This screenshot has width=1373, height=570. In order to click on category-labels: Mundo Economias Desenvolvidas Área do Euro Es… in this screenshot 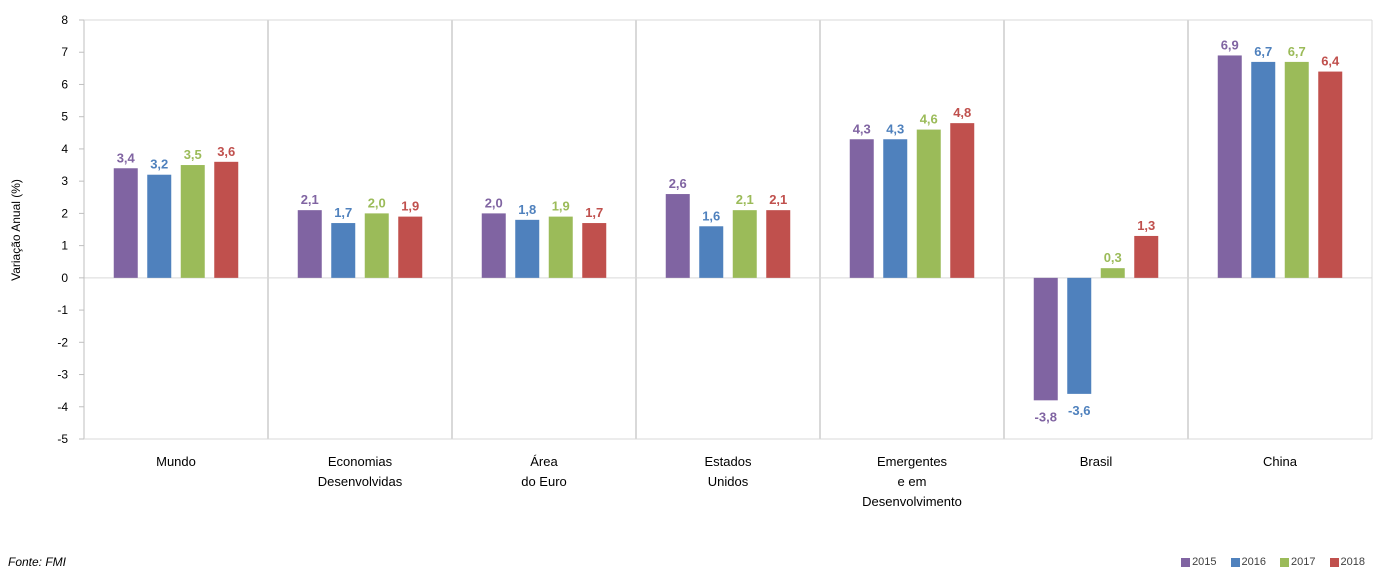, I will do `click(727, 481)`.